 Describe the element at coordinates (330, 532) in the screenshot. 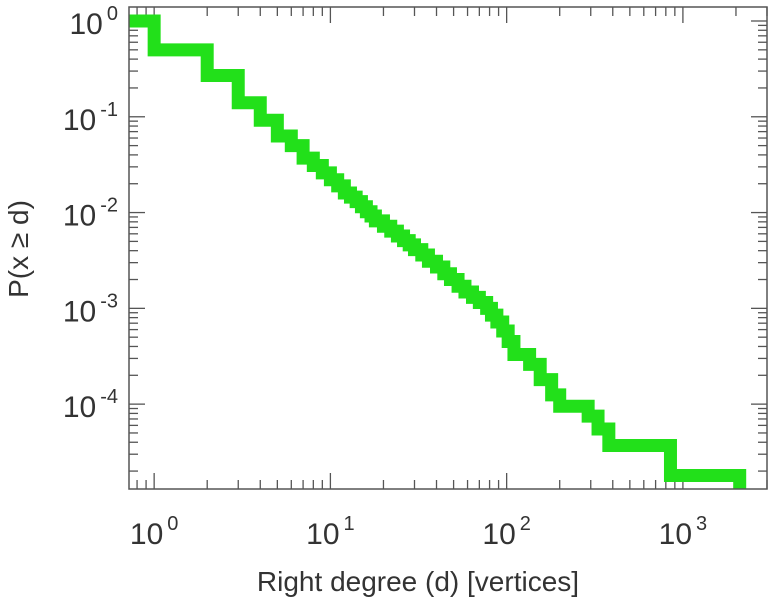

I see `x-tick-label: 10 1` at that location.